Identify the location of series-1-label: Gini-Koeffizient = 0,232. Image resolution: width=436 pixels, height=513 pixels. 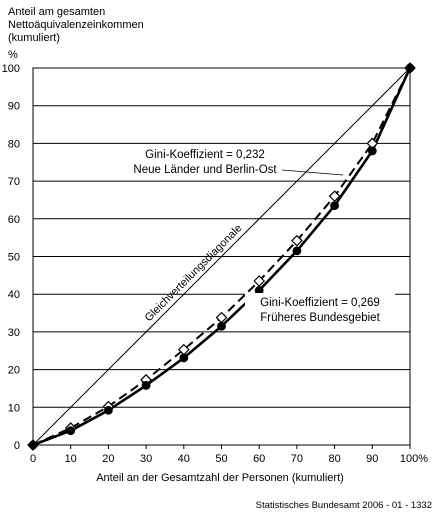
(205, 155).